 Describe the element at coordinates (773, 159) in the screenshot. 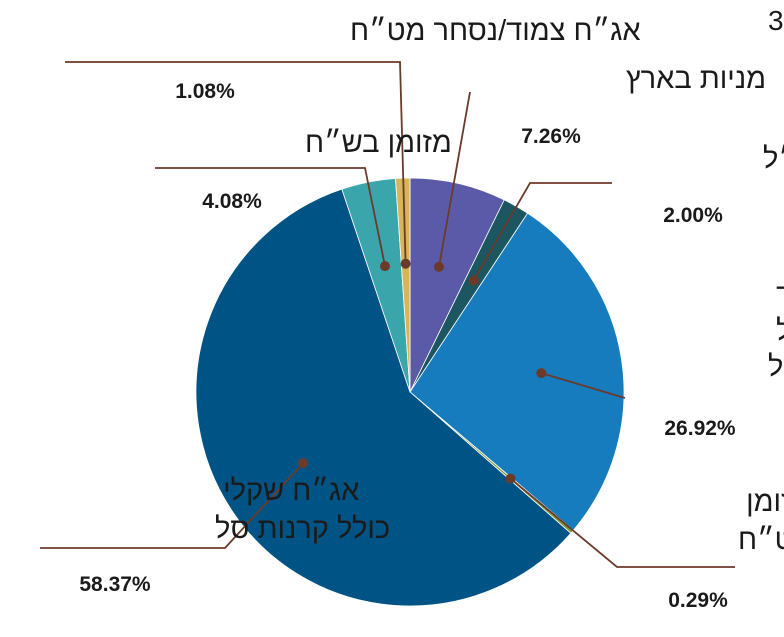

I see `slice-label-foreign-equity: מניות חו״ל` at that location.